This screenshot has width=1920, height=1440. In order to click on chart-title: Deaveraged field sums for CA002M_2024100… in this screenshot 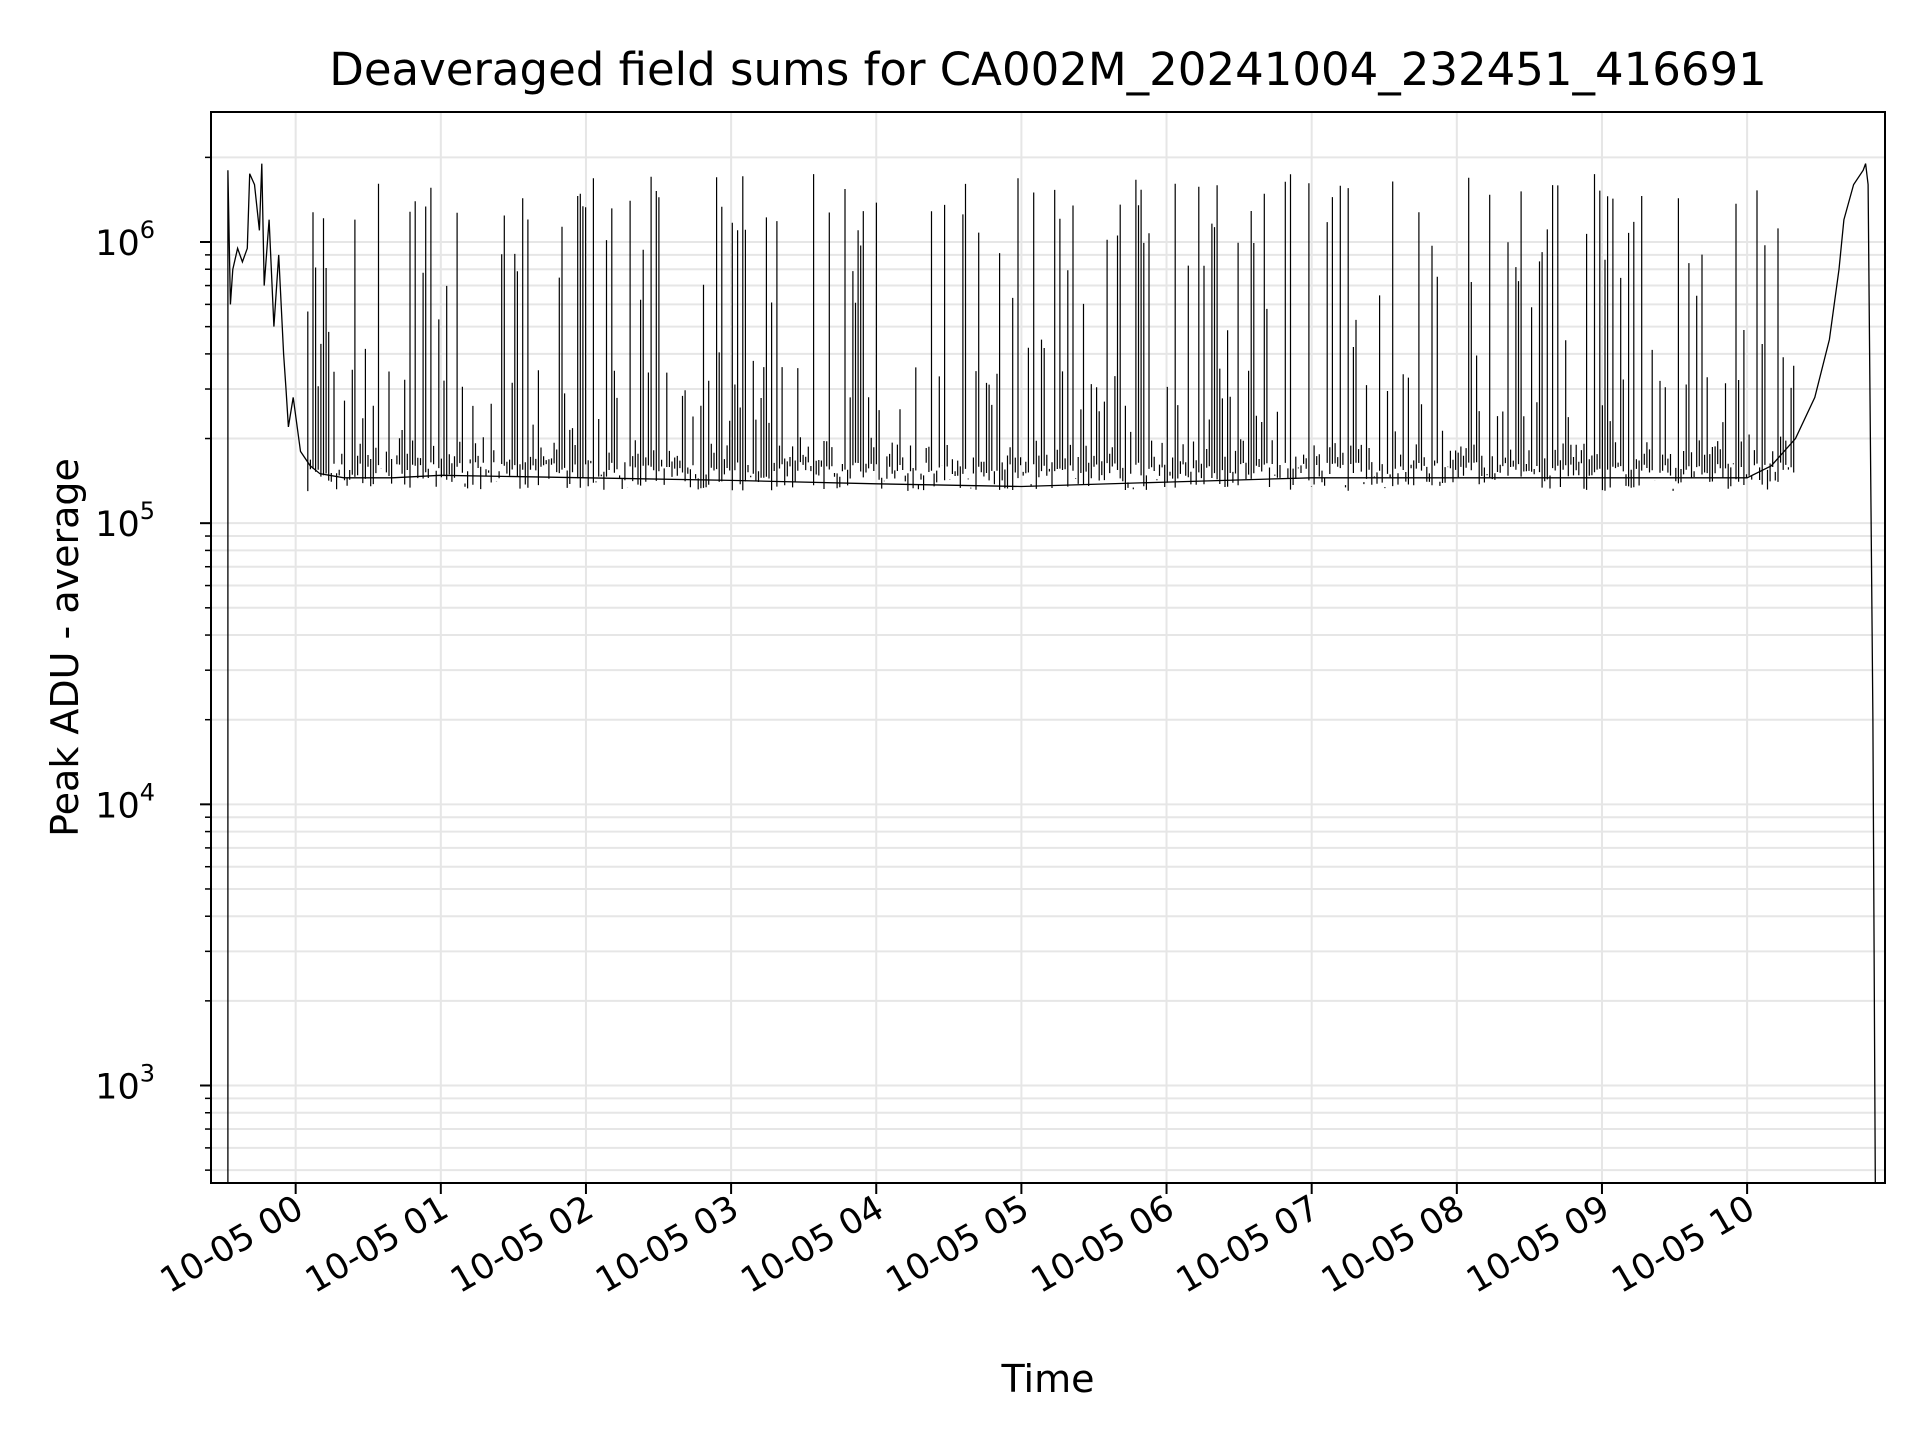, I will do `click(1048, 69)`.